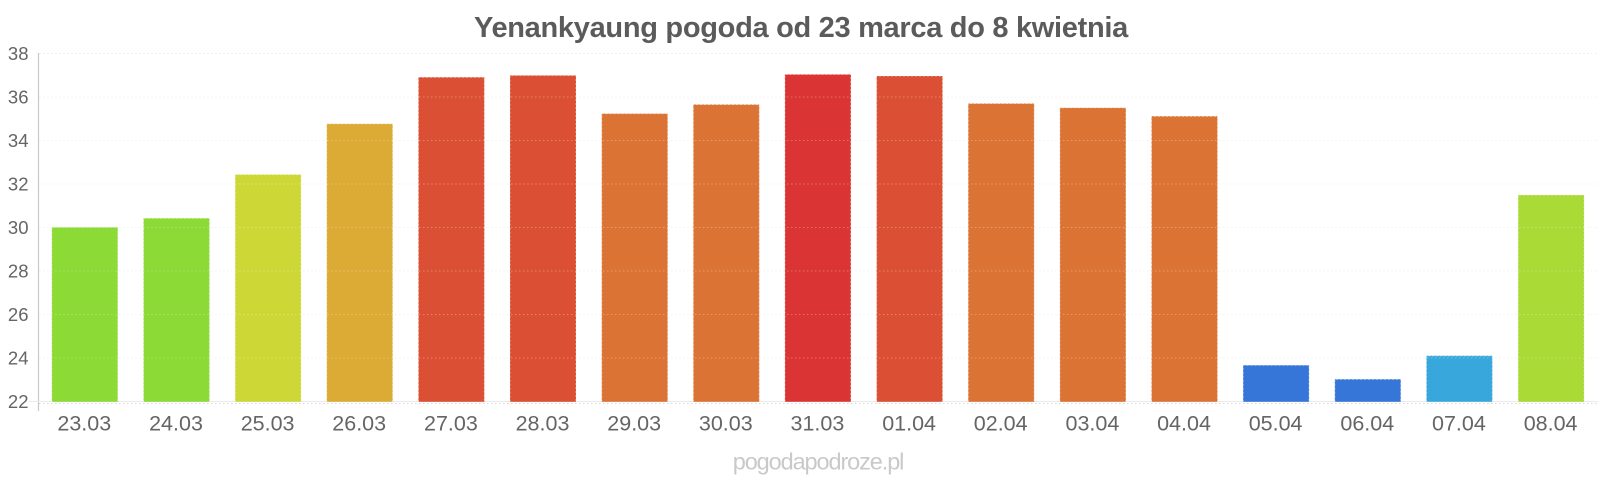  Describe the element at coordinates (18, 358) in the screenshot. I see `svg-text: 24` at that location.